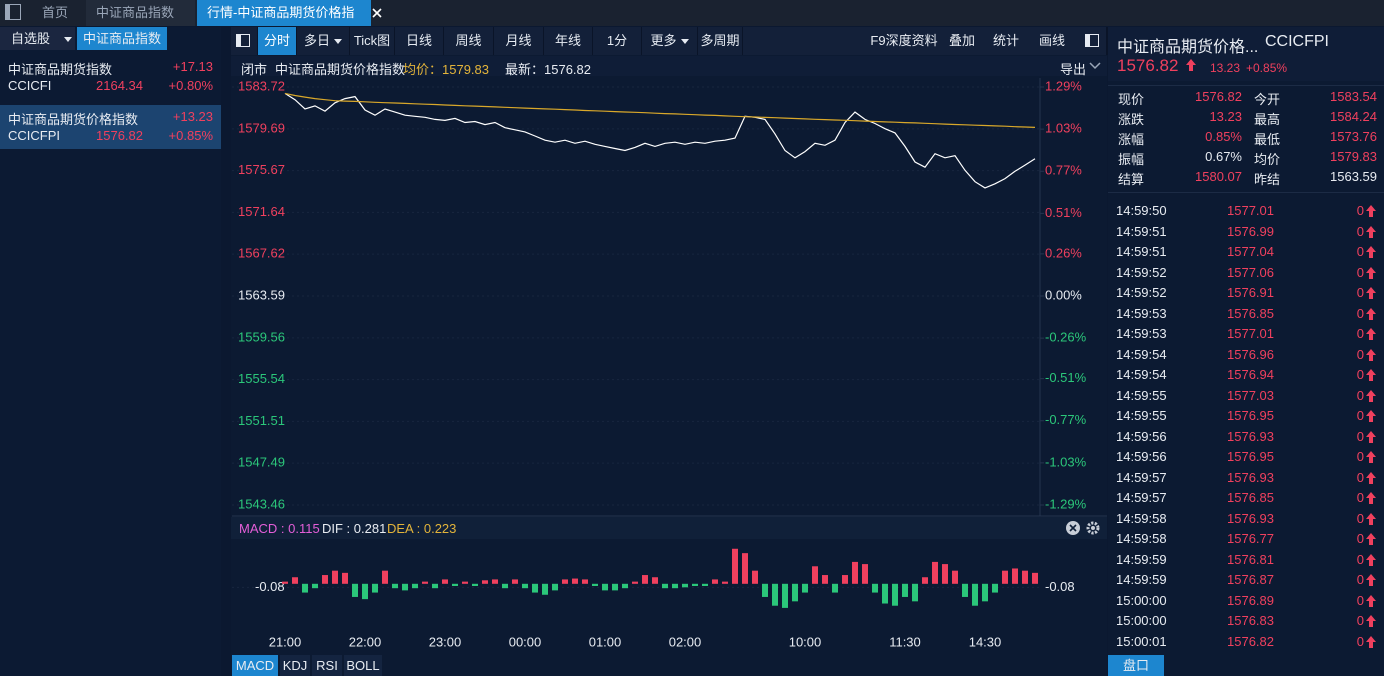 The height and width of the screenshot is (676, 1384). What do you see at coordinates (110, 77) in the screenshot?
I see `sidebar-item: 中证商品期货指数 +17.13 CCICFI 2164.34 +0.80%` at bounding box center [110, 77].